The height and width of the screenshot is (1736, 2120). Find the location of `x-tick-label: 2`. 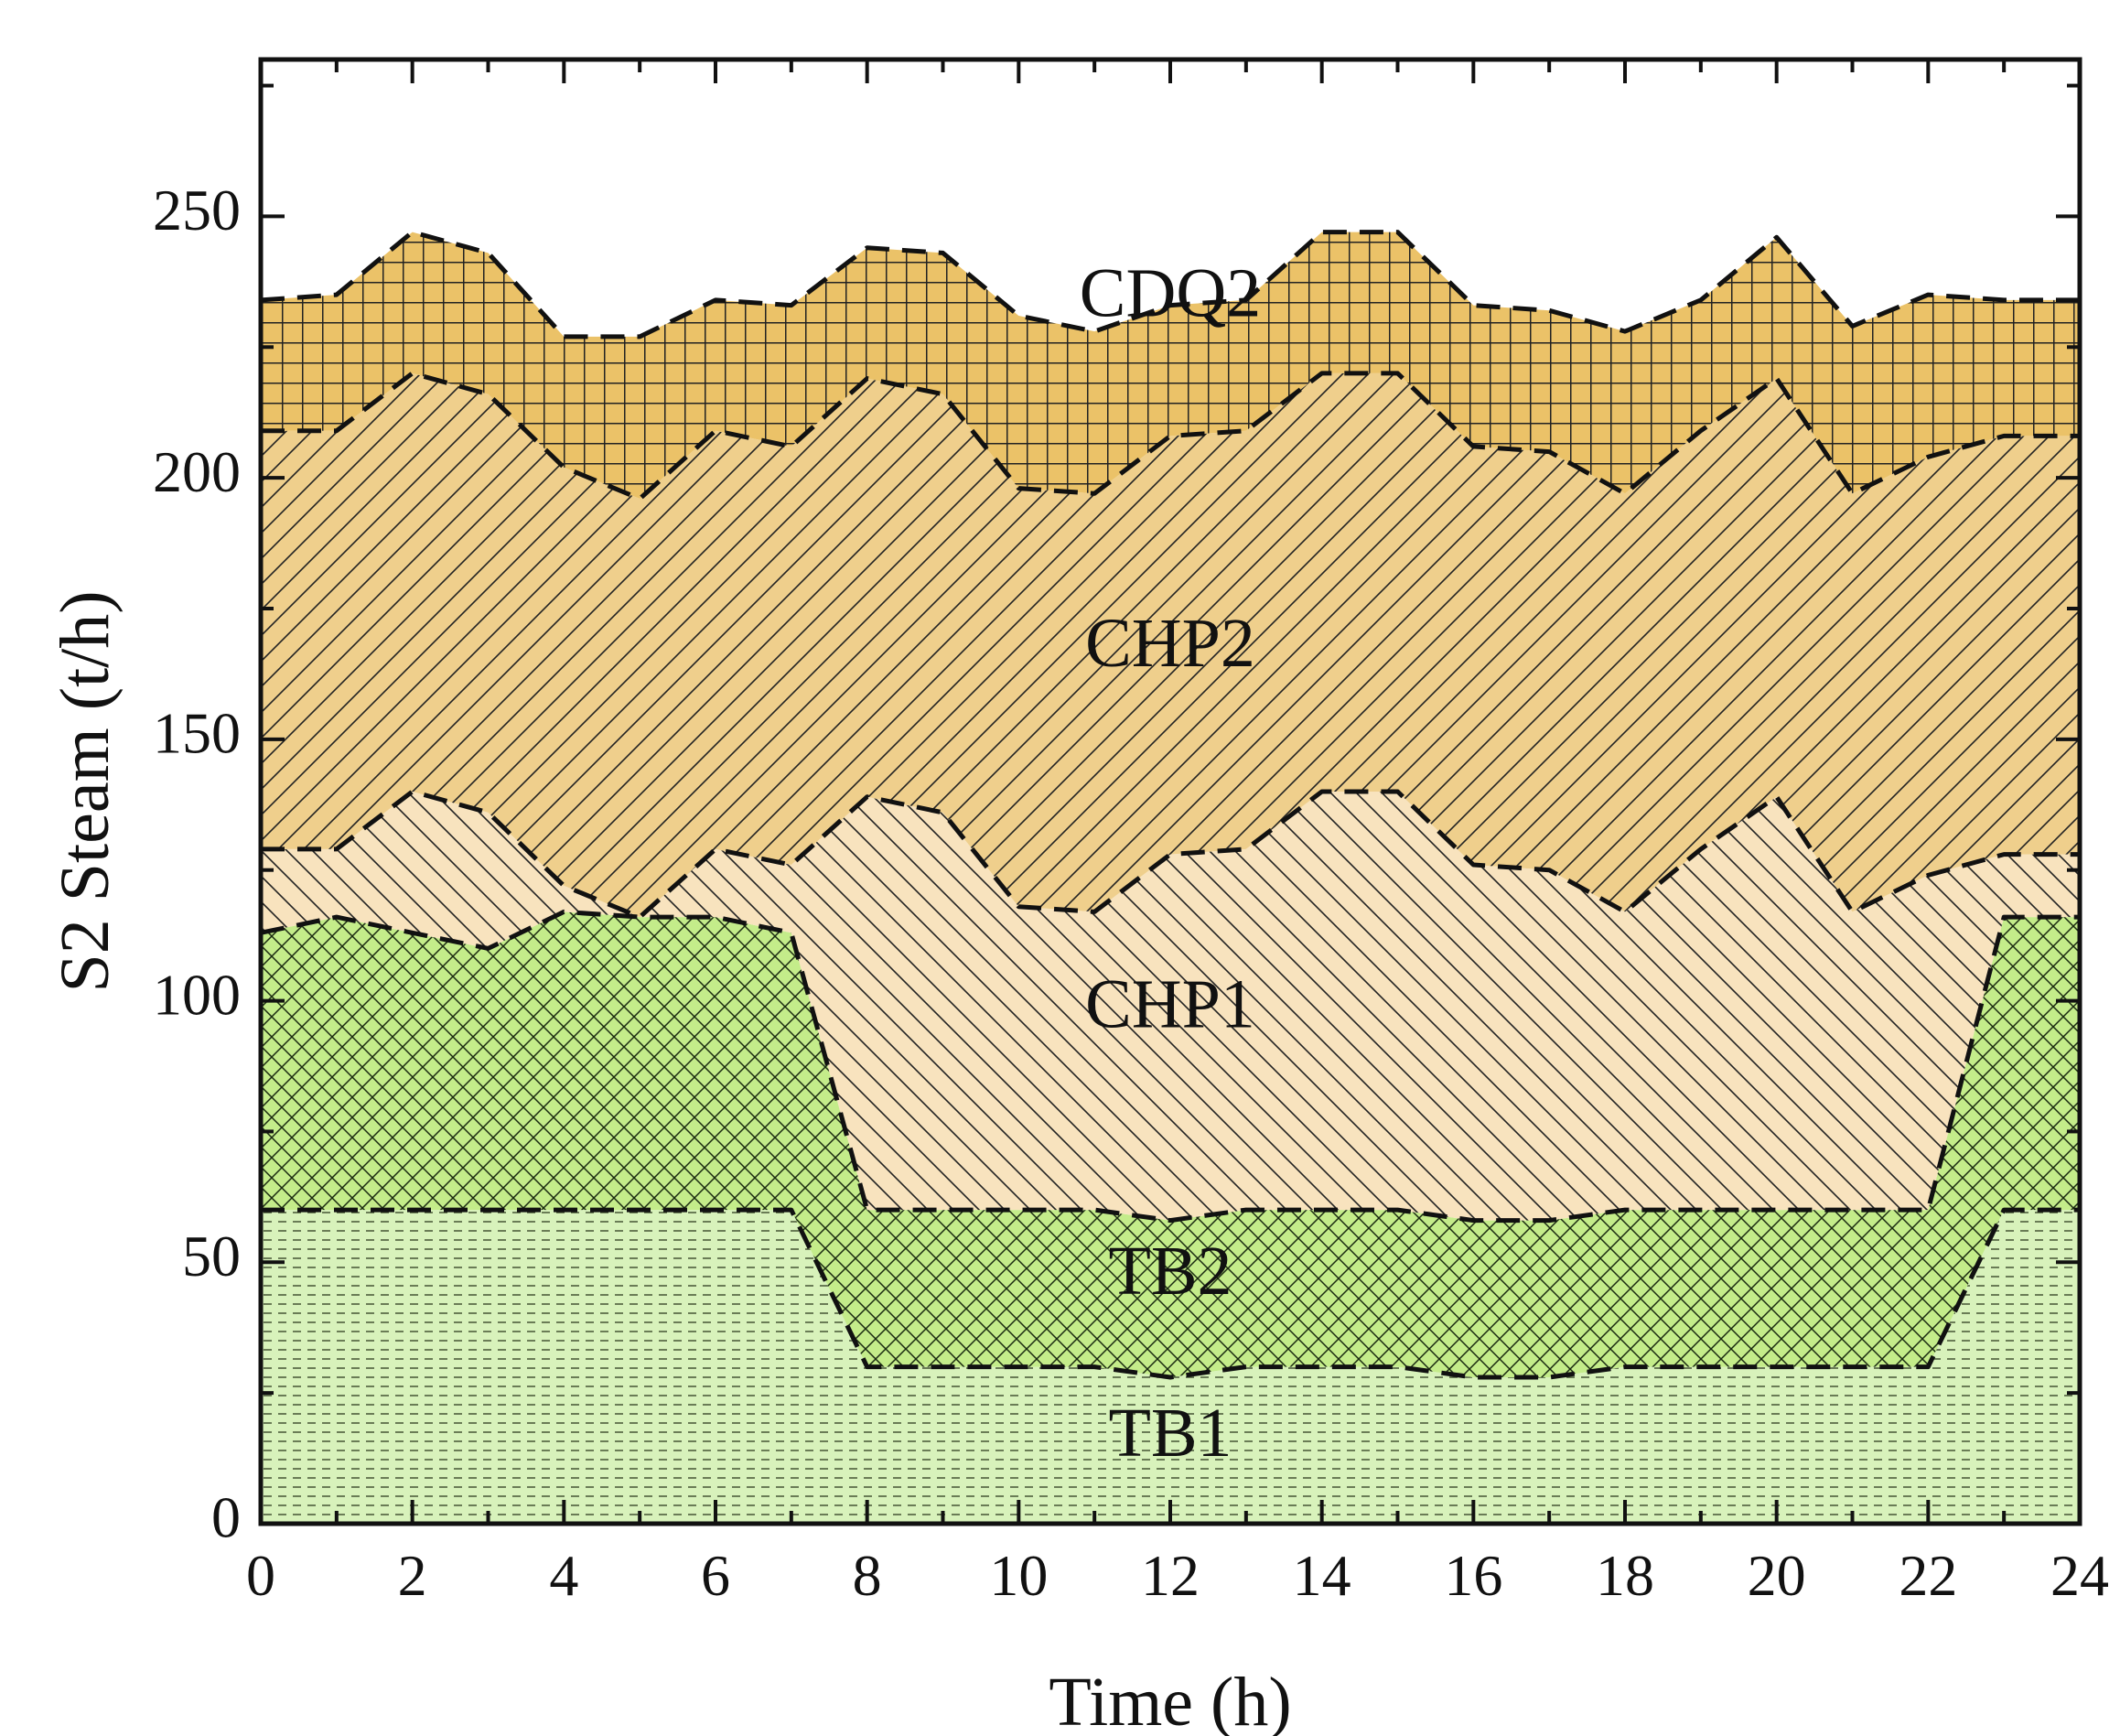

x-tick-label: 2 is located at coordinates (412, 1576).